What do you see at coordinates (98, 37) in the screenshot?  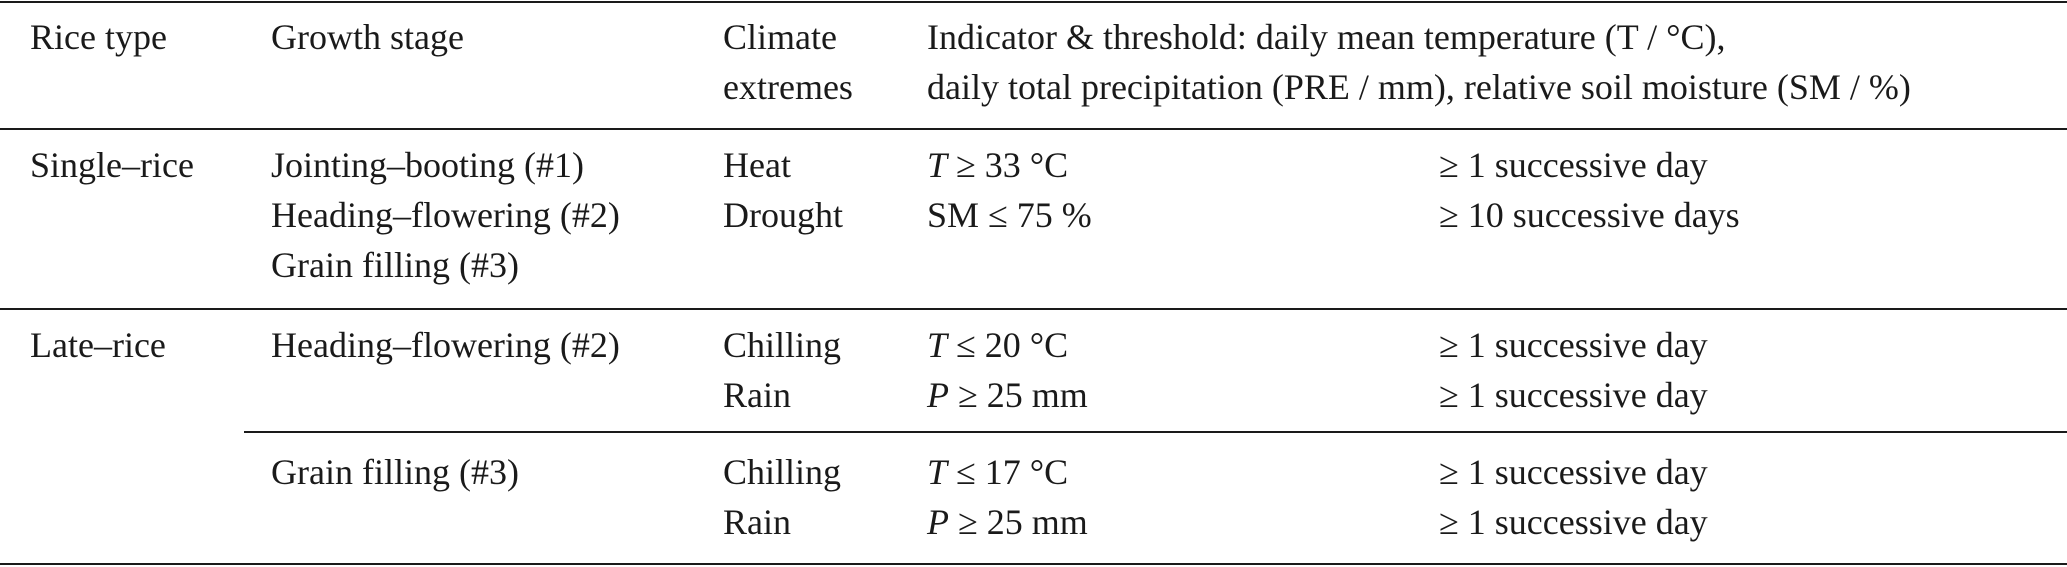 I see `header-rice-type: Rice type` at bounding box center [98, 37].